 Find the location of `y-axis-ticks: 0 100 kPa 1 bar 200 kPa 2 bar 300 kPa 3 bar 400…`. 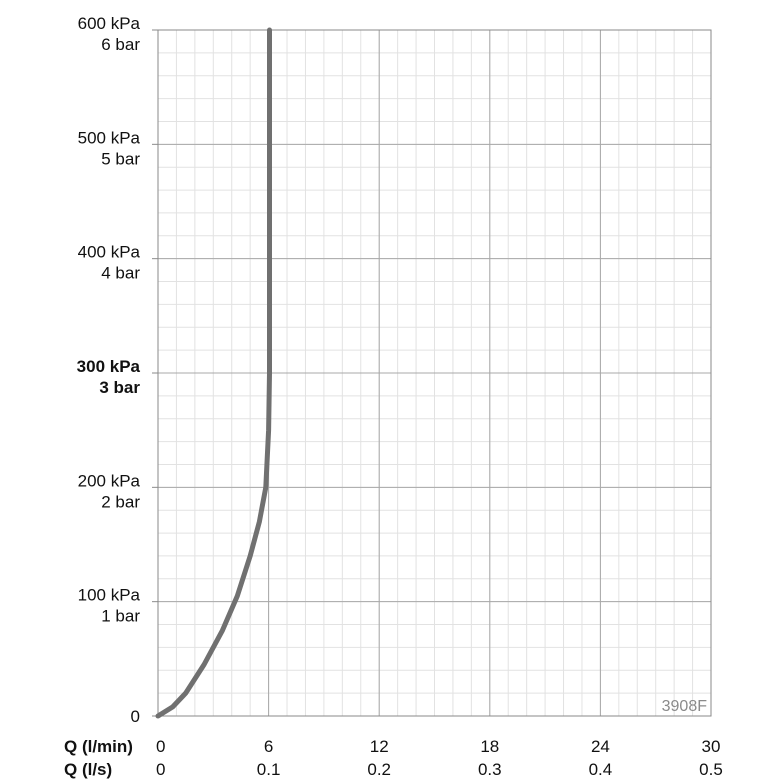

y-axis-ticks: 0 100 kPa 1 bar 200 kPa 2 bar 300 kPa 3 bar 400… is located at coordinates (117, 370).